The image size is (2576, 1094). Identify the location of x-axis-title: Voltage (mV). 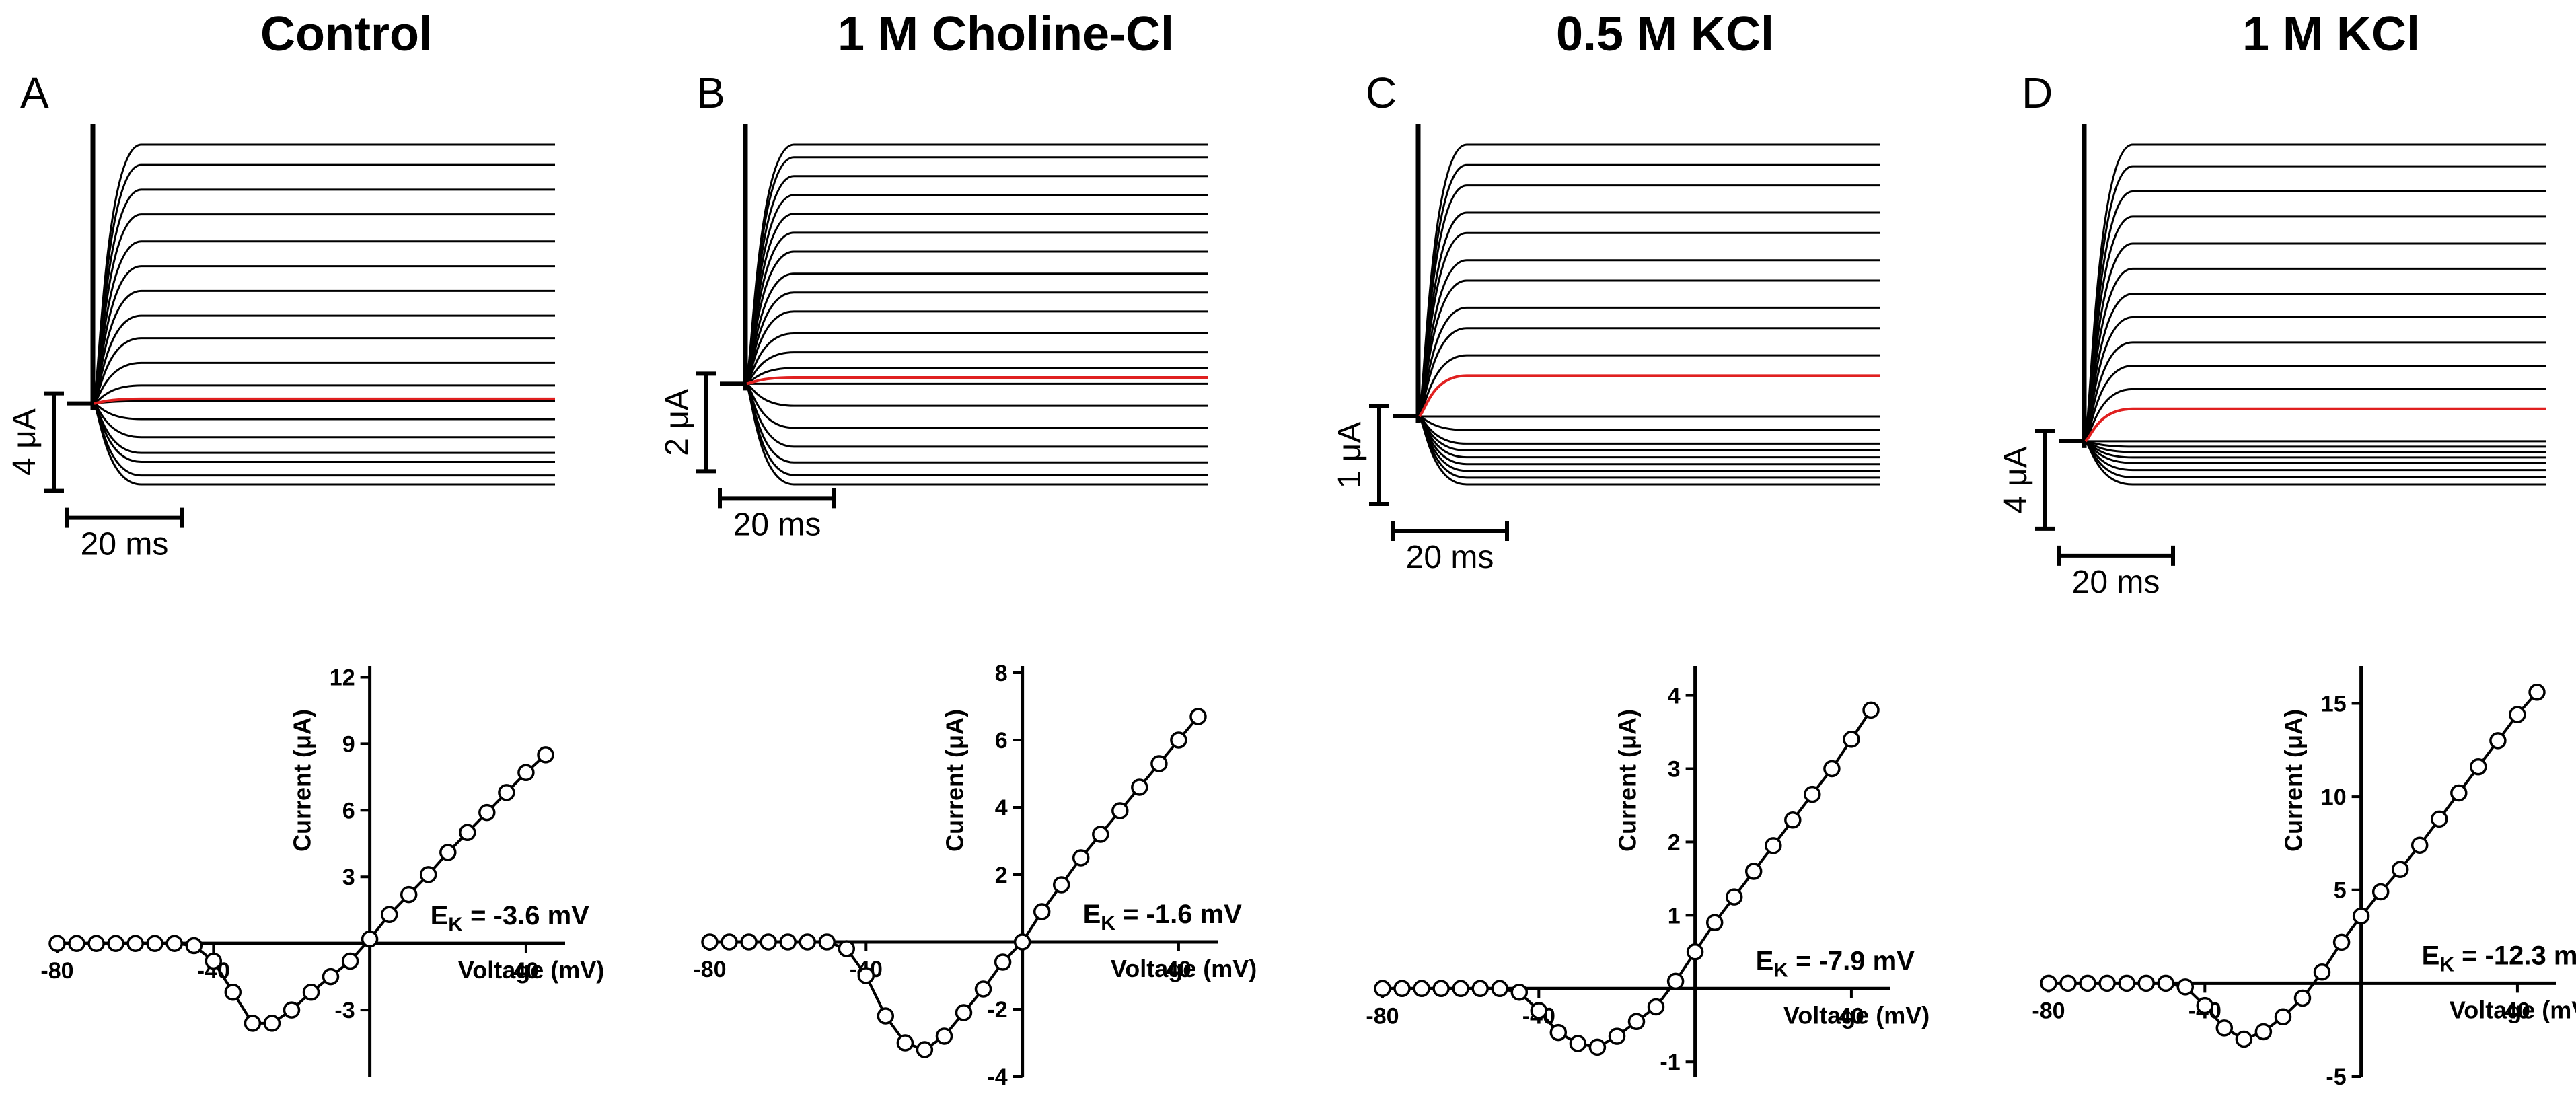
(1184, 968).